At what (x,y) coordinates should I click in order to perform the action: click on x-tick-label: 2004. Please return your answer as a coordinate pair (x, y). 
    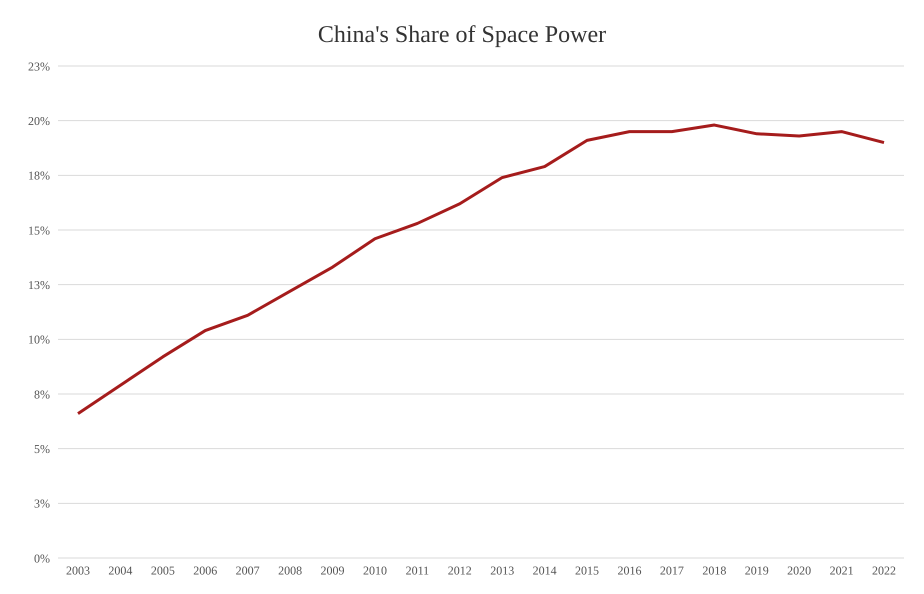
    Looking at the image, I should click on (120, 571).